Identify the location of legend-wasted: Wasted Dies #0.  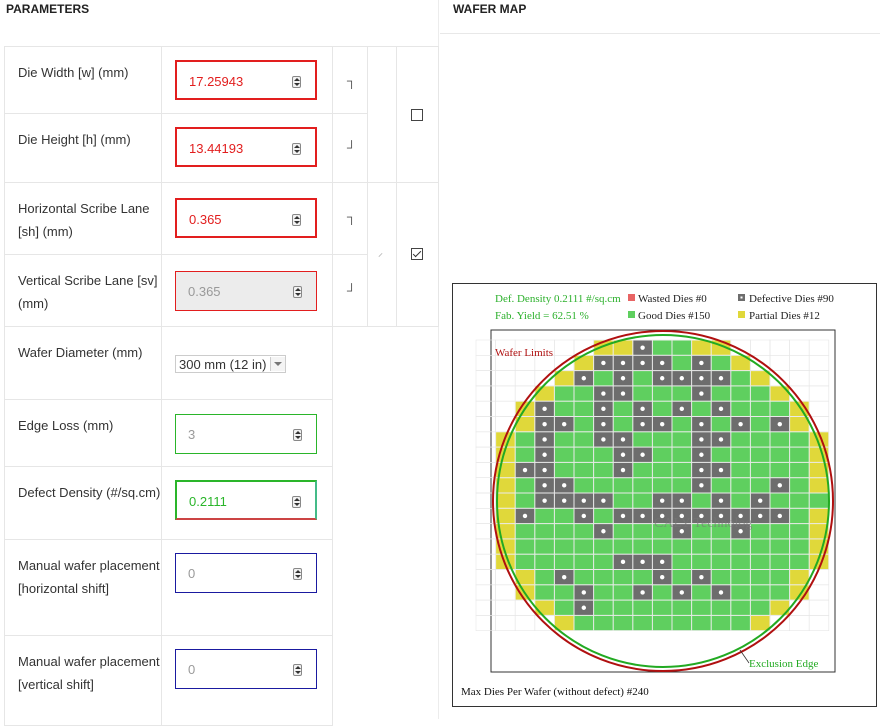
(672, 299).